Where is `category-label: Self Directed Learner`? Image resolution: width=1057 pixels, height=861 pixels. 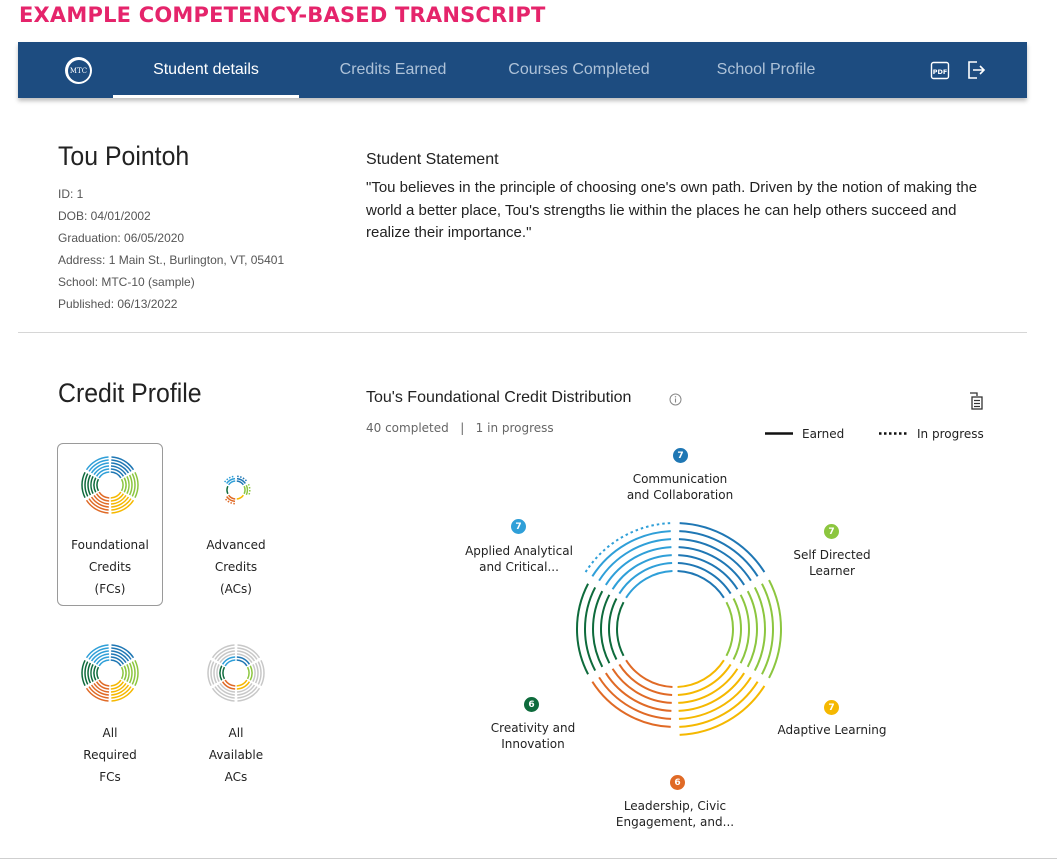 category-label: Self Directed Learner is located at coordinates (832, 563).